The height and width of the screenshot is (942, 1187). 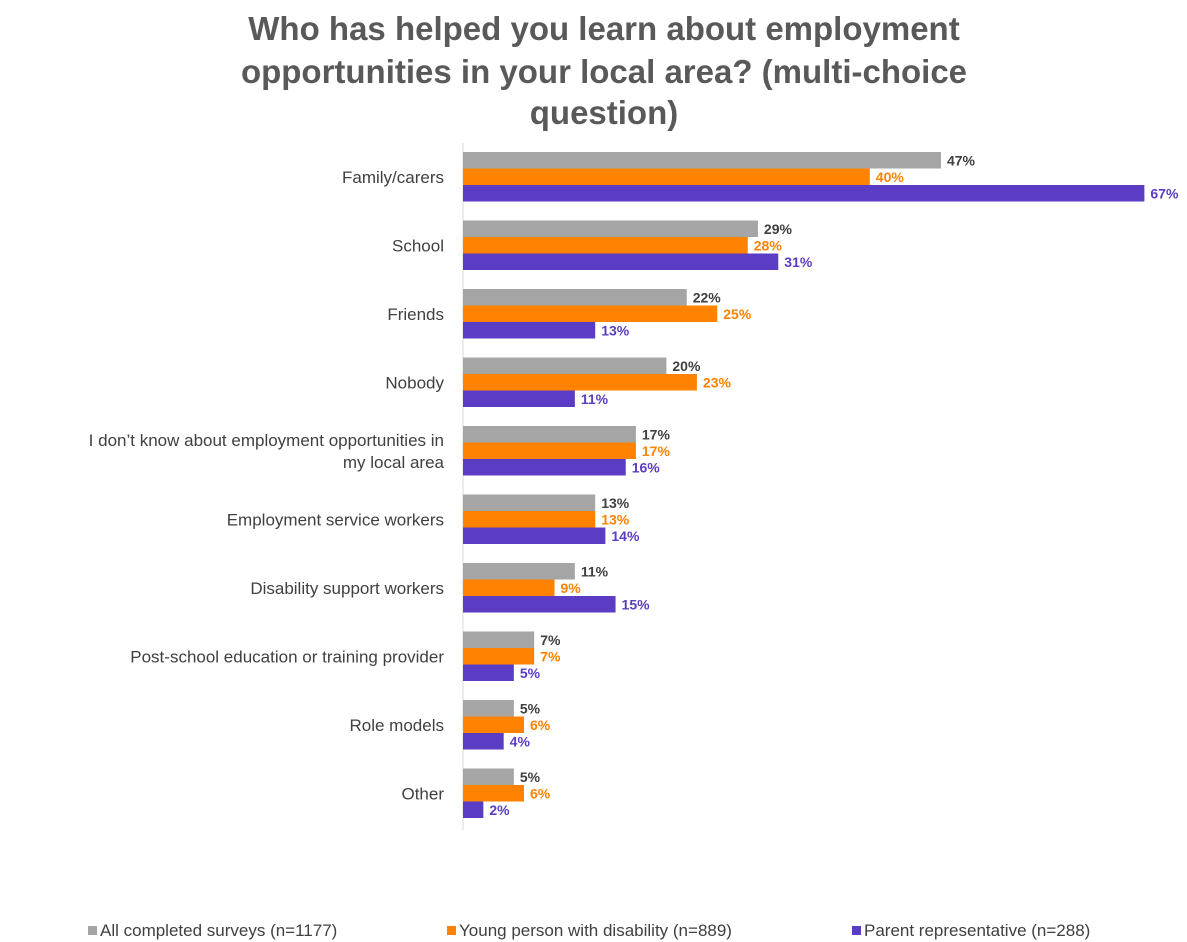 What do you see at coordinates (347, 588) in the screenshot?
I see `category-label: Disability support workers` at bounding box center [347, 588].